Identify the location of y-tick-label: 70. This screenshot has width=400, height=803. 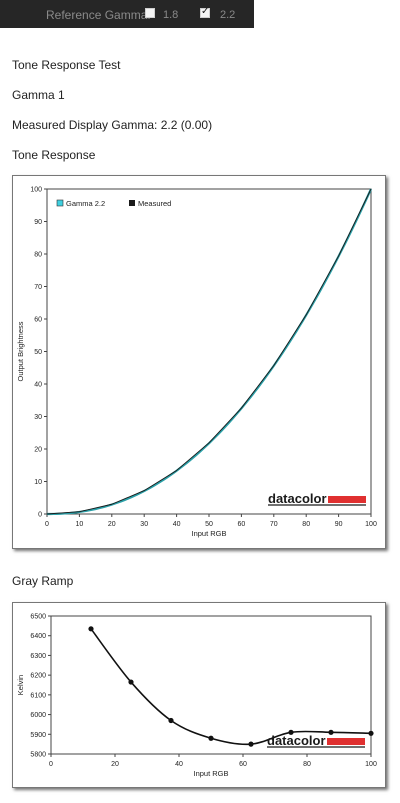
(38, 287).